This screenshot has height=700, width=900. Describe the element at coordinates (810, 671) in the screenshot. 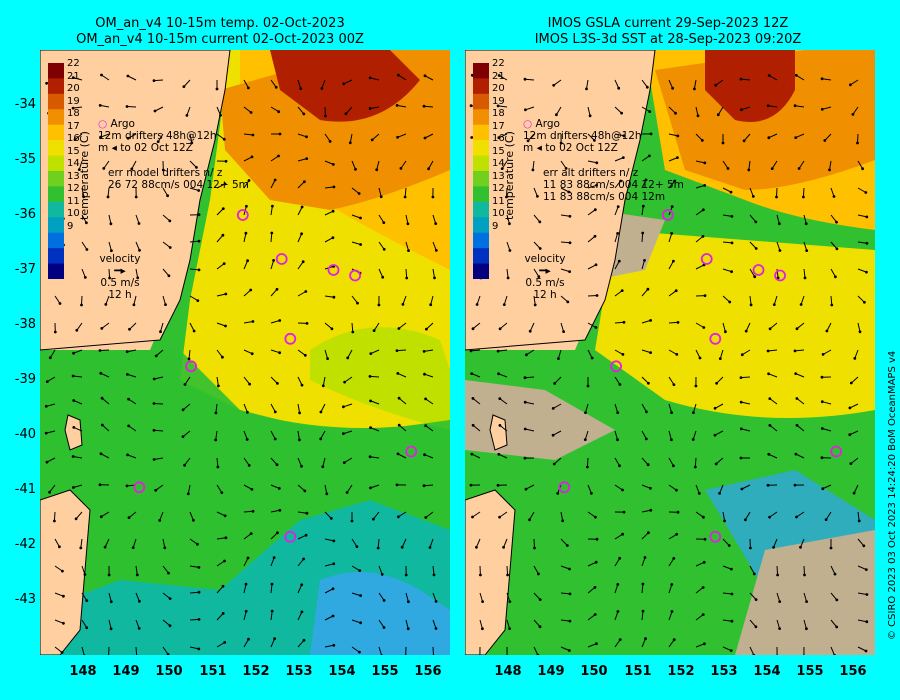

I see `x-tick-label: 155` at that location.